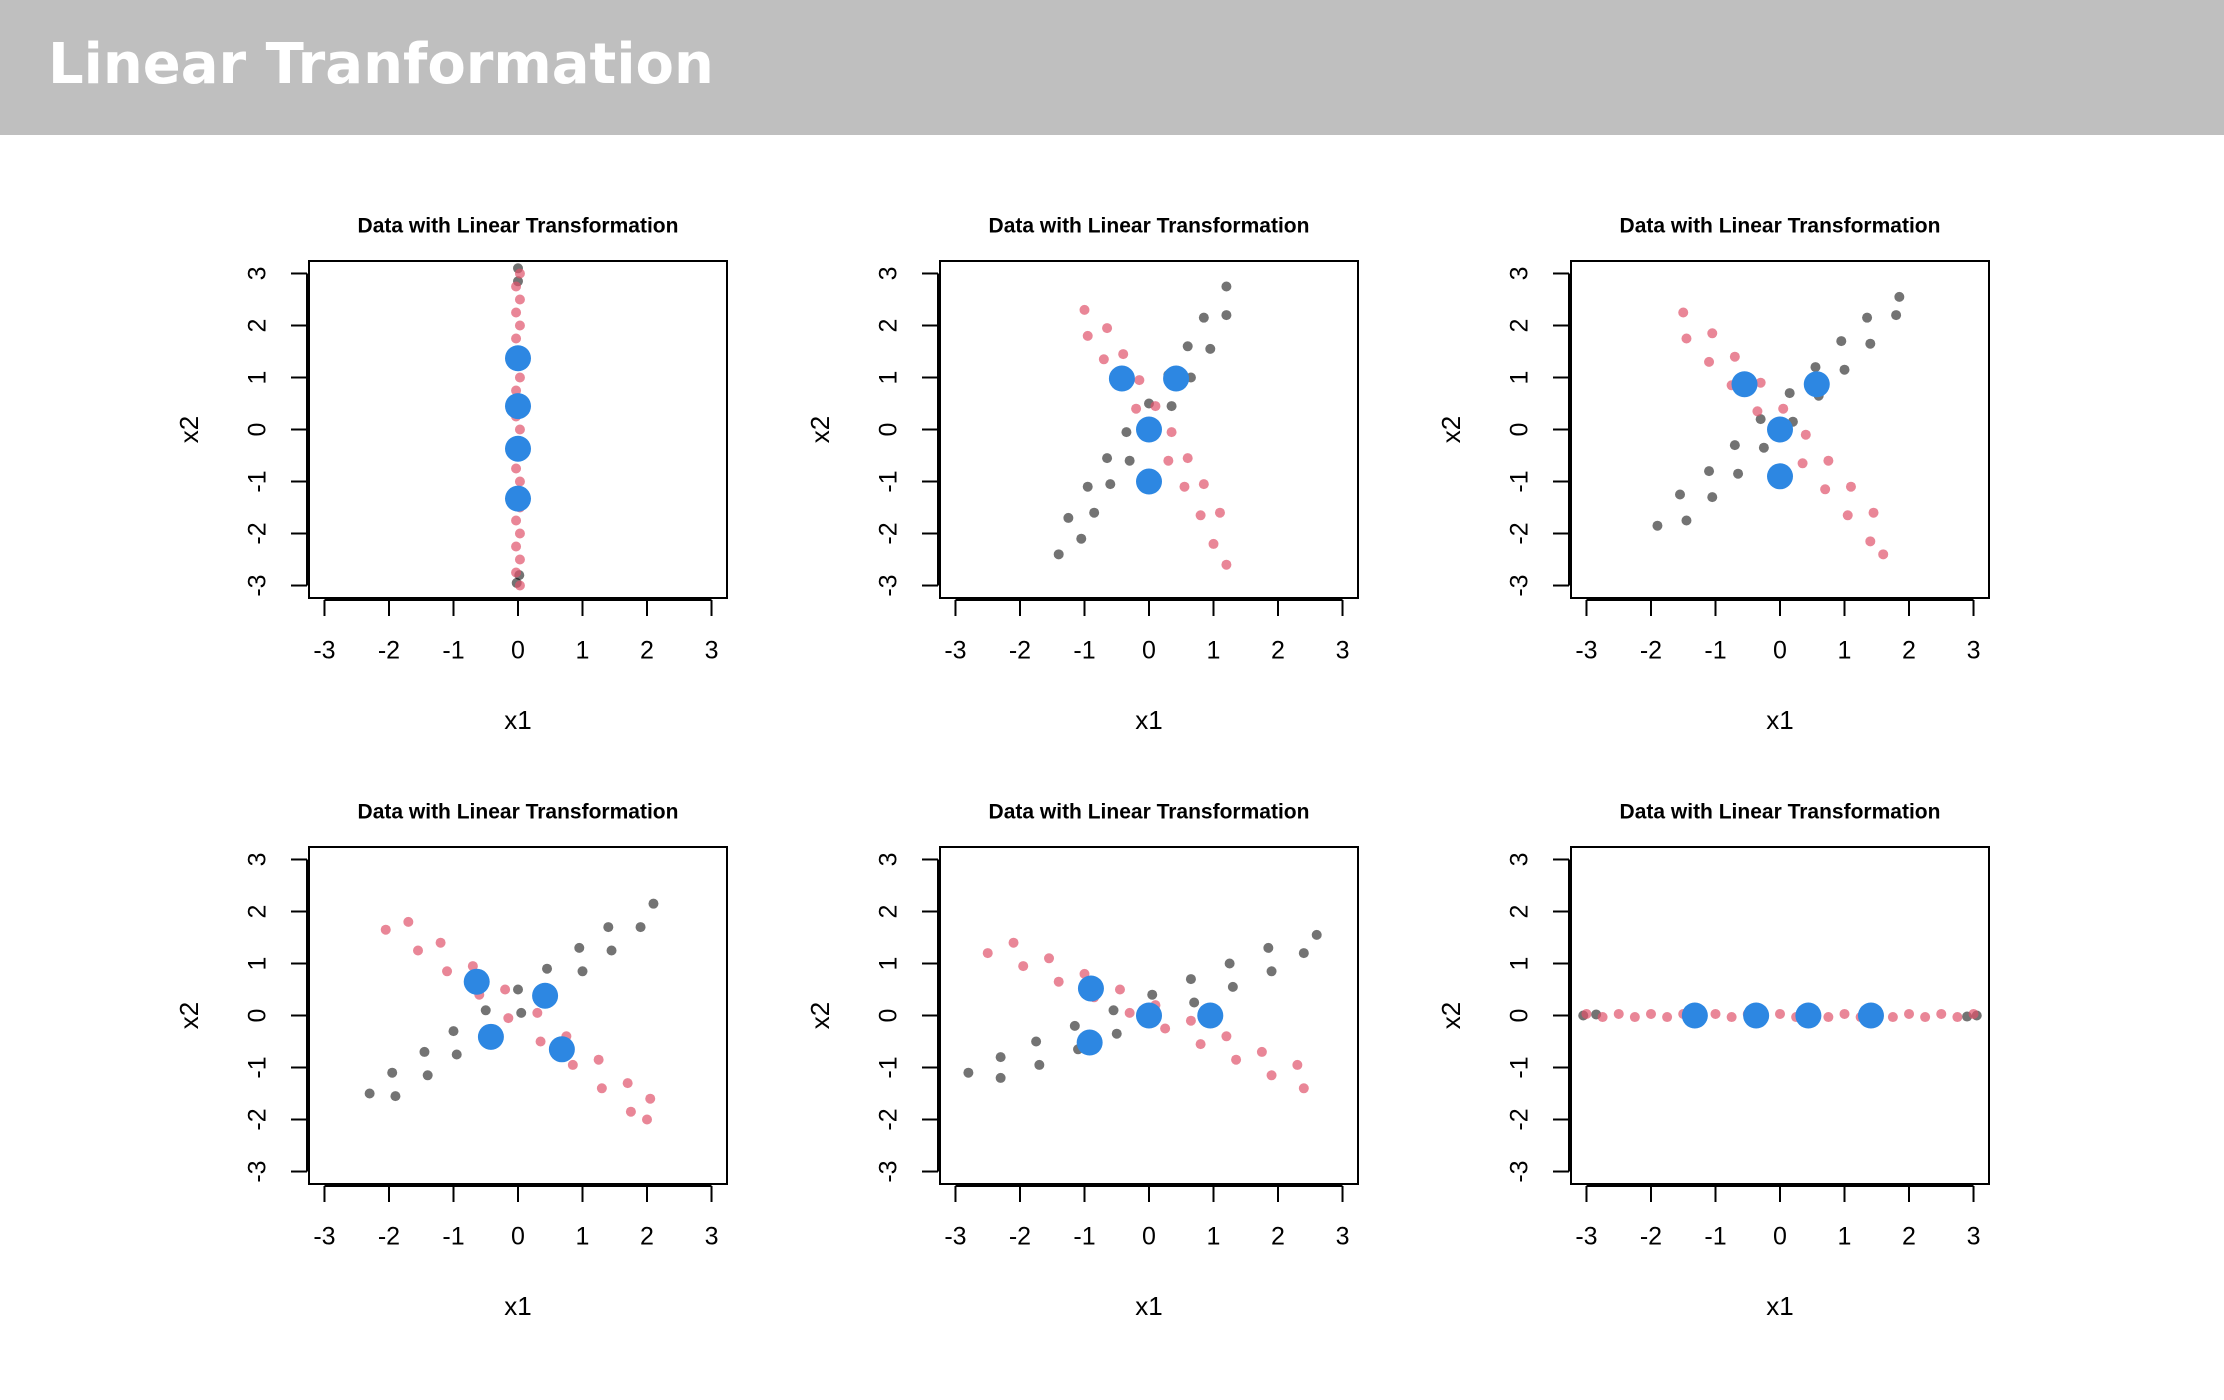 This screenshot has width=2224, height=1400. Describe the element at coordinates (258, 378) in the screenshot. I see `y-tick-label: 1` at that location.